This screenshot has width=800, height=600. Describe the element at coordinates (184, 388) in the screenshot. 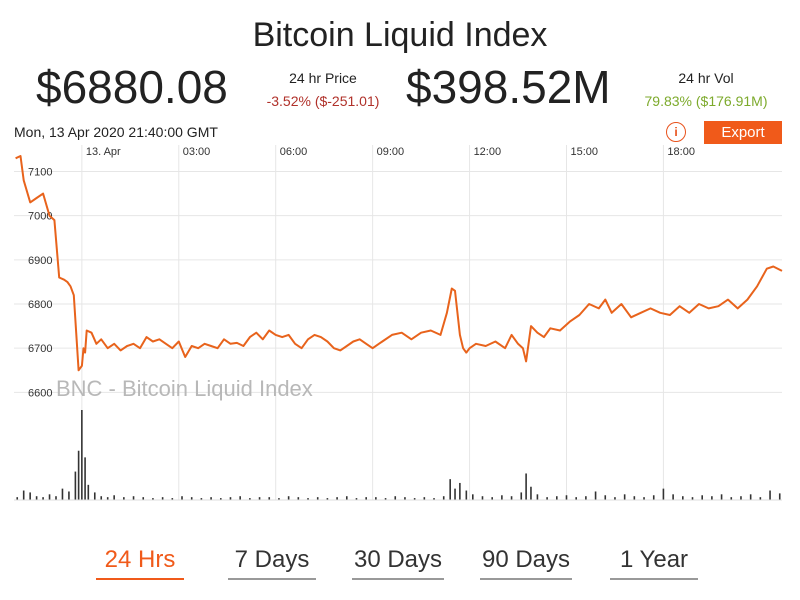

I see `chart-watermark: BNC - Bitcoin Liquid Index` at that location.